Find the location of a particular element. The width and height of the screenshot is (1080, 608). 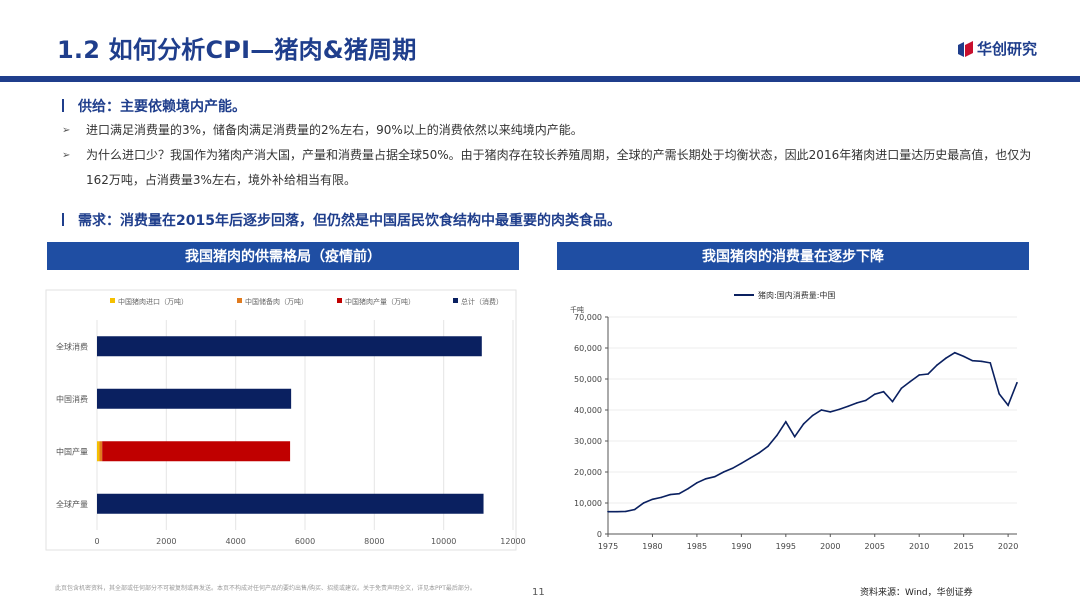

page-number: 11 is located at coordinates (538, 592).